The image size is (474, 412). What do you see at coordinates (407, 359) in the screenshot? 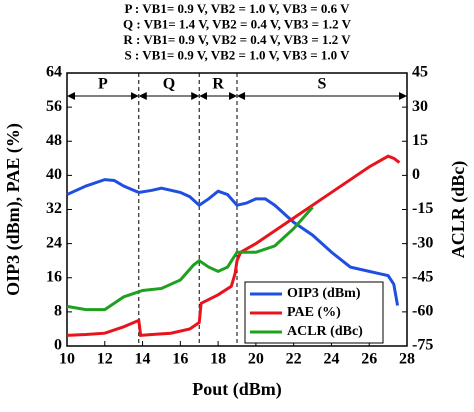
I see `x-tick-label: 28` at bounding box center [407, 359].